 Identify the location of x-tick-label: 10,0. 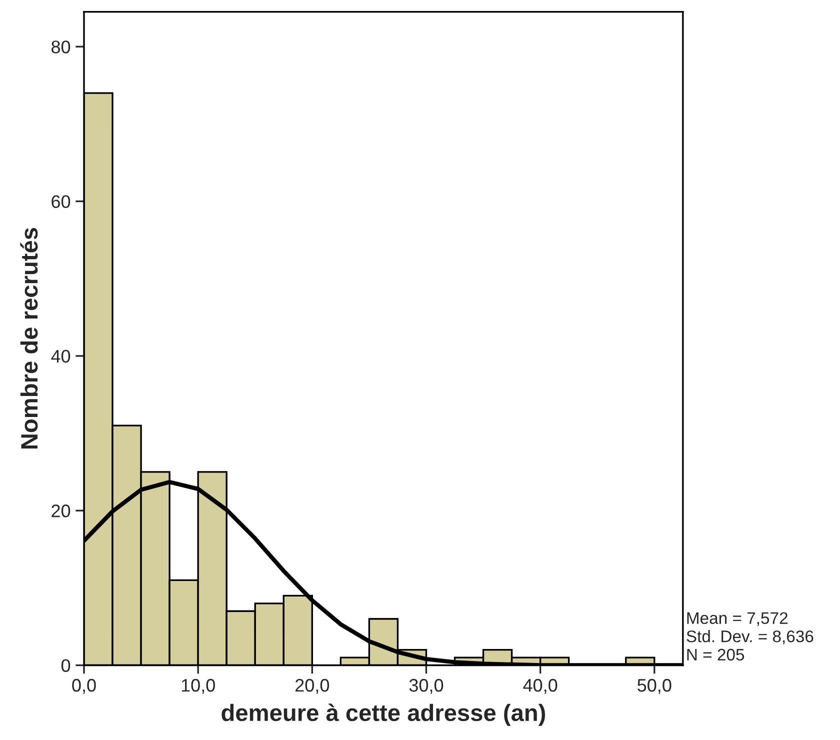
(198, 686).